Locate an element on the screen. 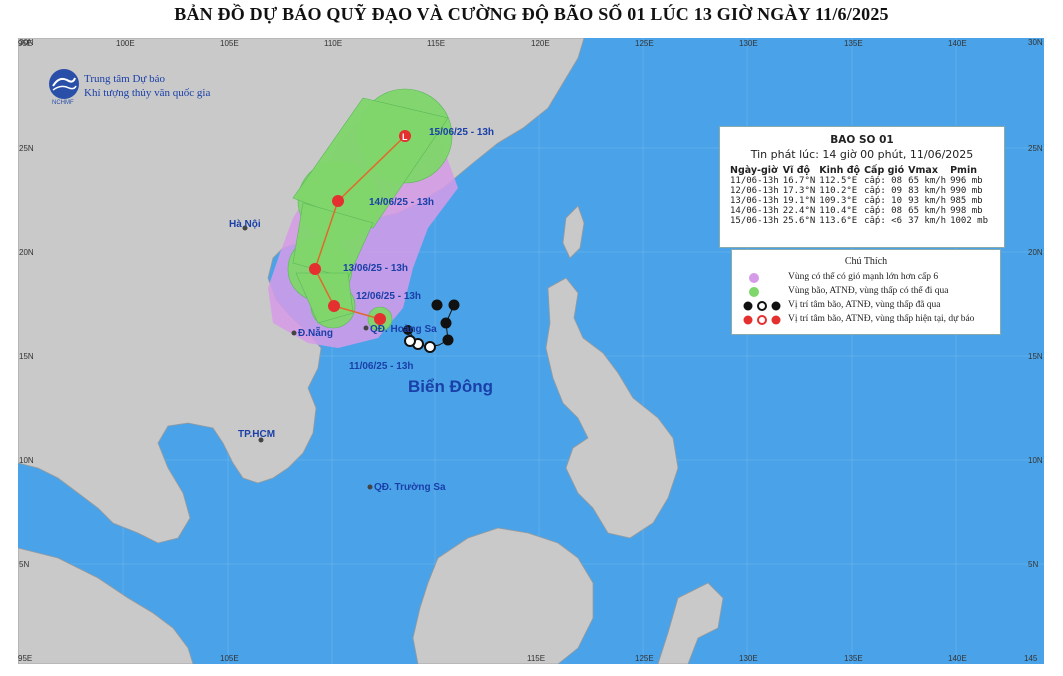 This screenshot has height=676, width=1063. table-cell: 15/06-13h is located at coordinates (754, 221).